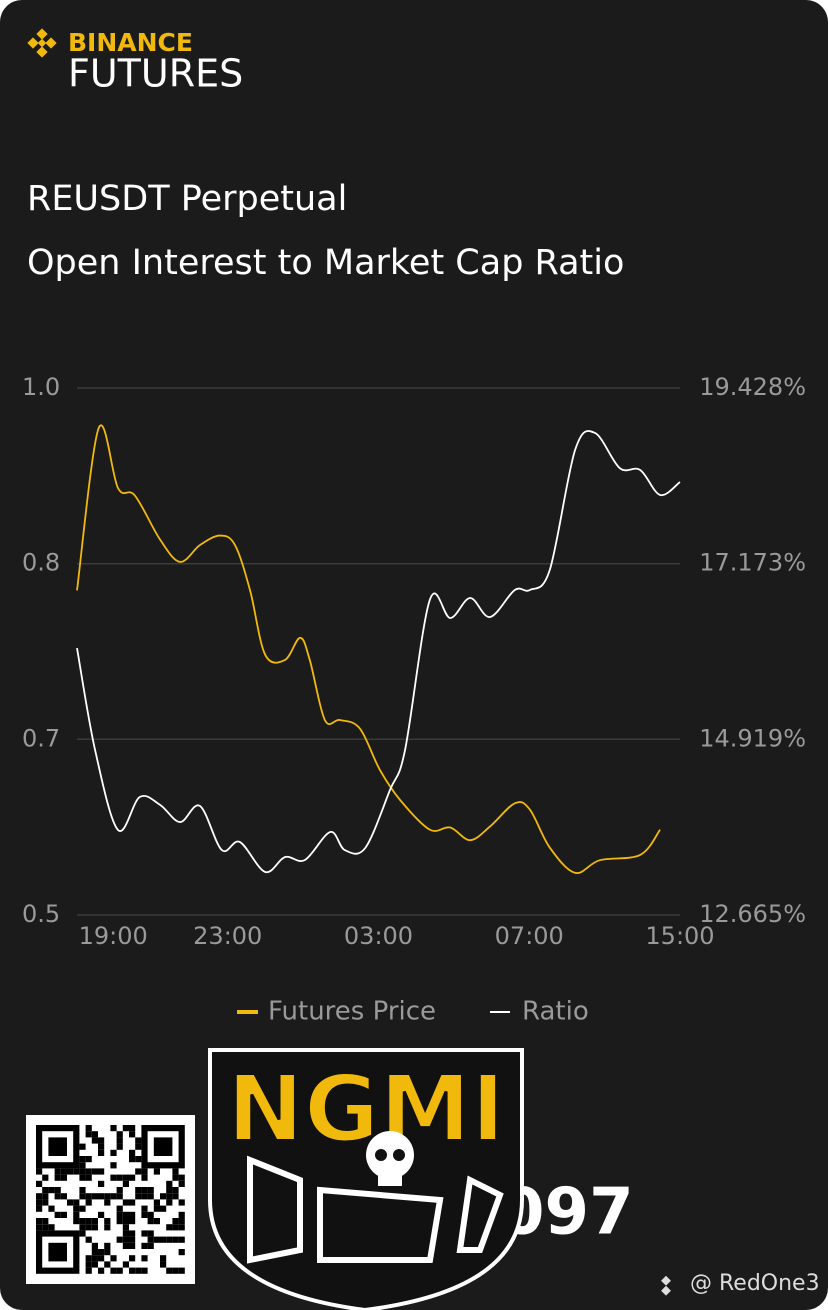 The width and height of the screenshot is (828, 1310). What do you see at coordinates (752, 914) in the screenshot?
I see `y2-tick-label: 12.665%` at bounding box center [752, 914].